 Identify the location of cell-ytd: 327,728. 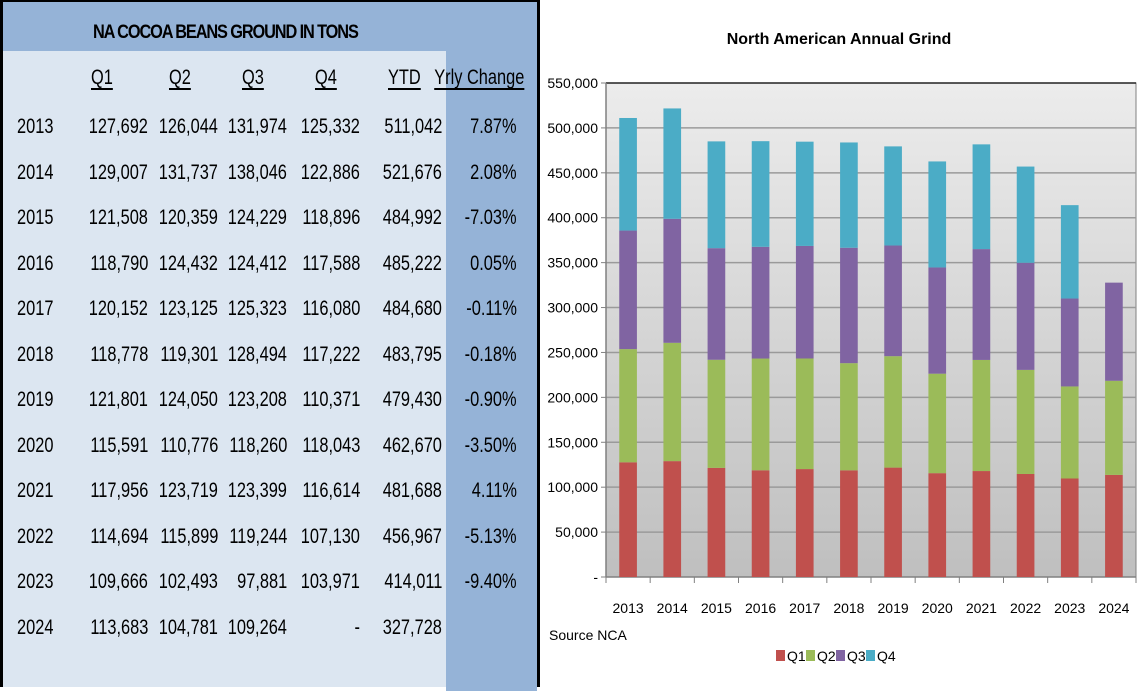
(412, 627).